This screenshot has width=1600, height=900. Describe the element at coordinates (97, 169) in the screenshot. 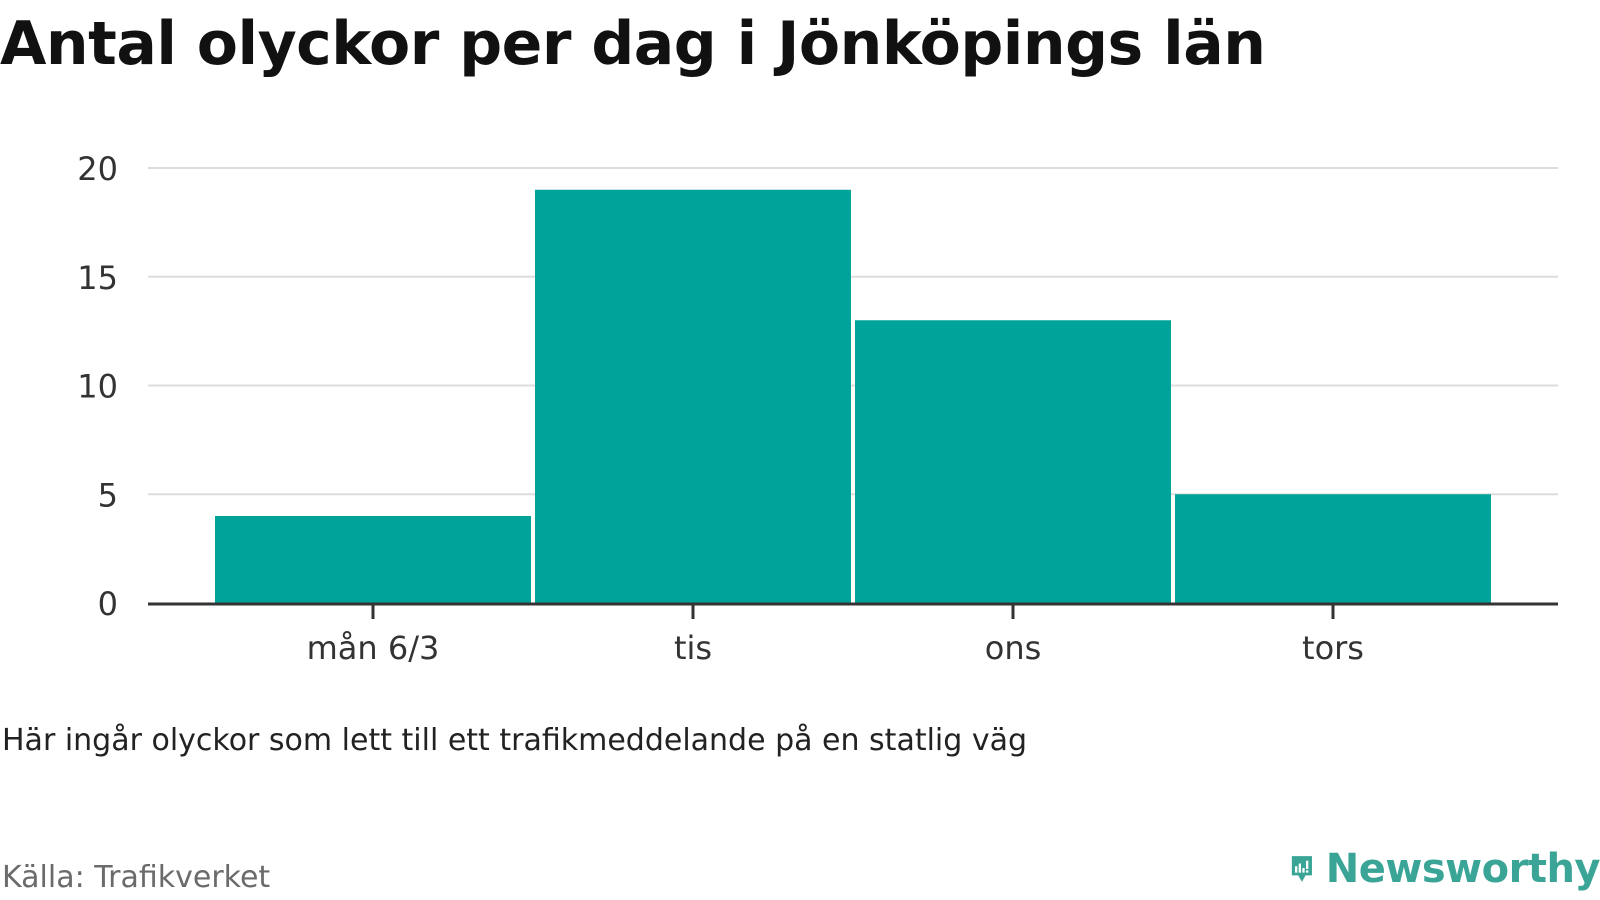

I see `y-tick-label: 20` at that location.